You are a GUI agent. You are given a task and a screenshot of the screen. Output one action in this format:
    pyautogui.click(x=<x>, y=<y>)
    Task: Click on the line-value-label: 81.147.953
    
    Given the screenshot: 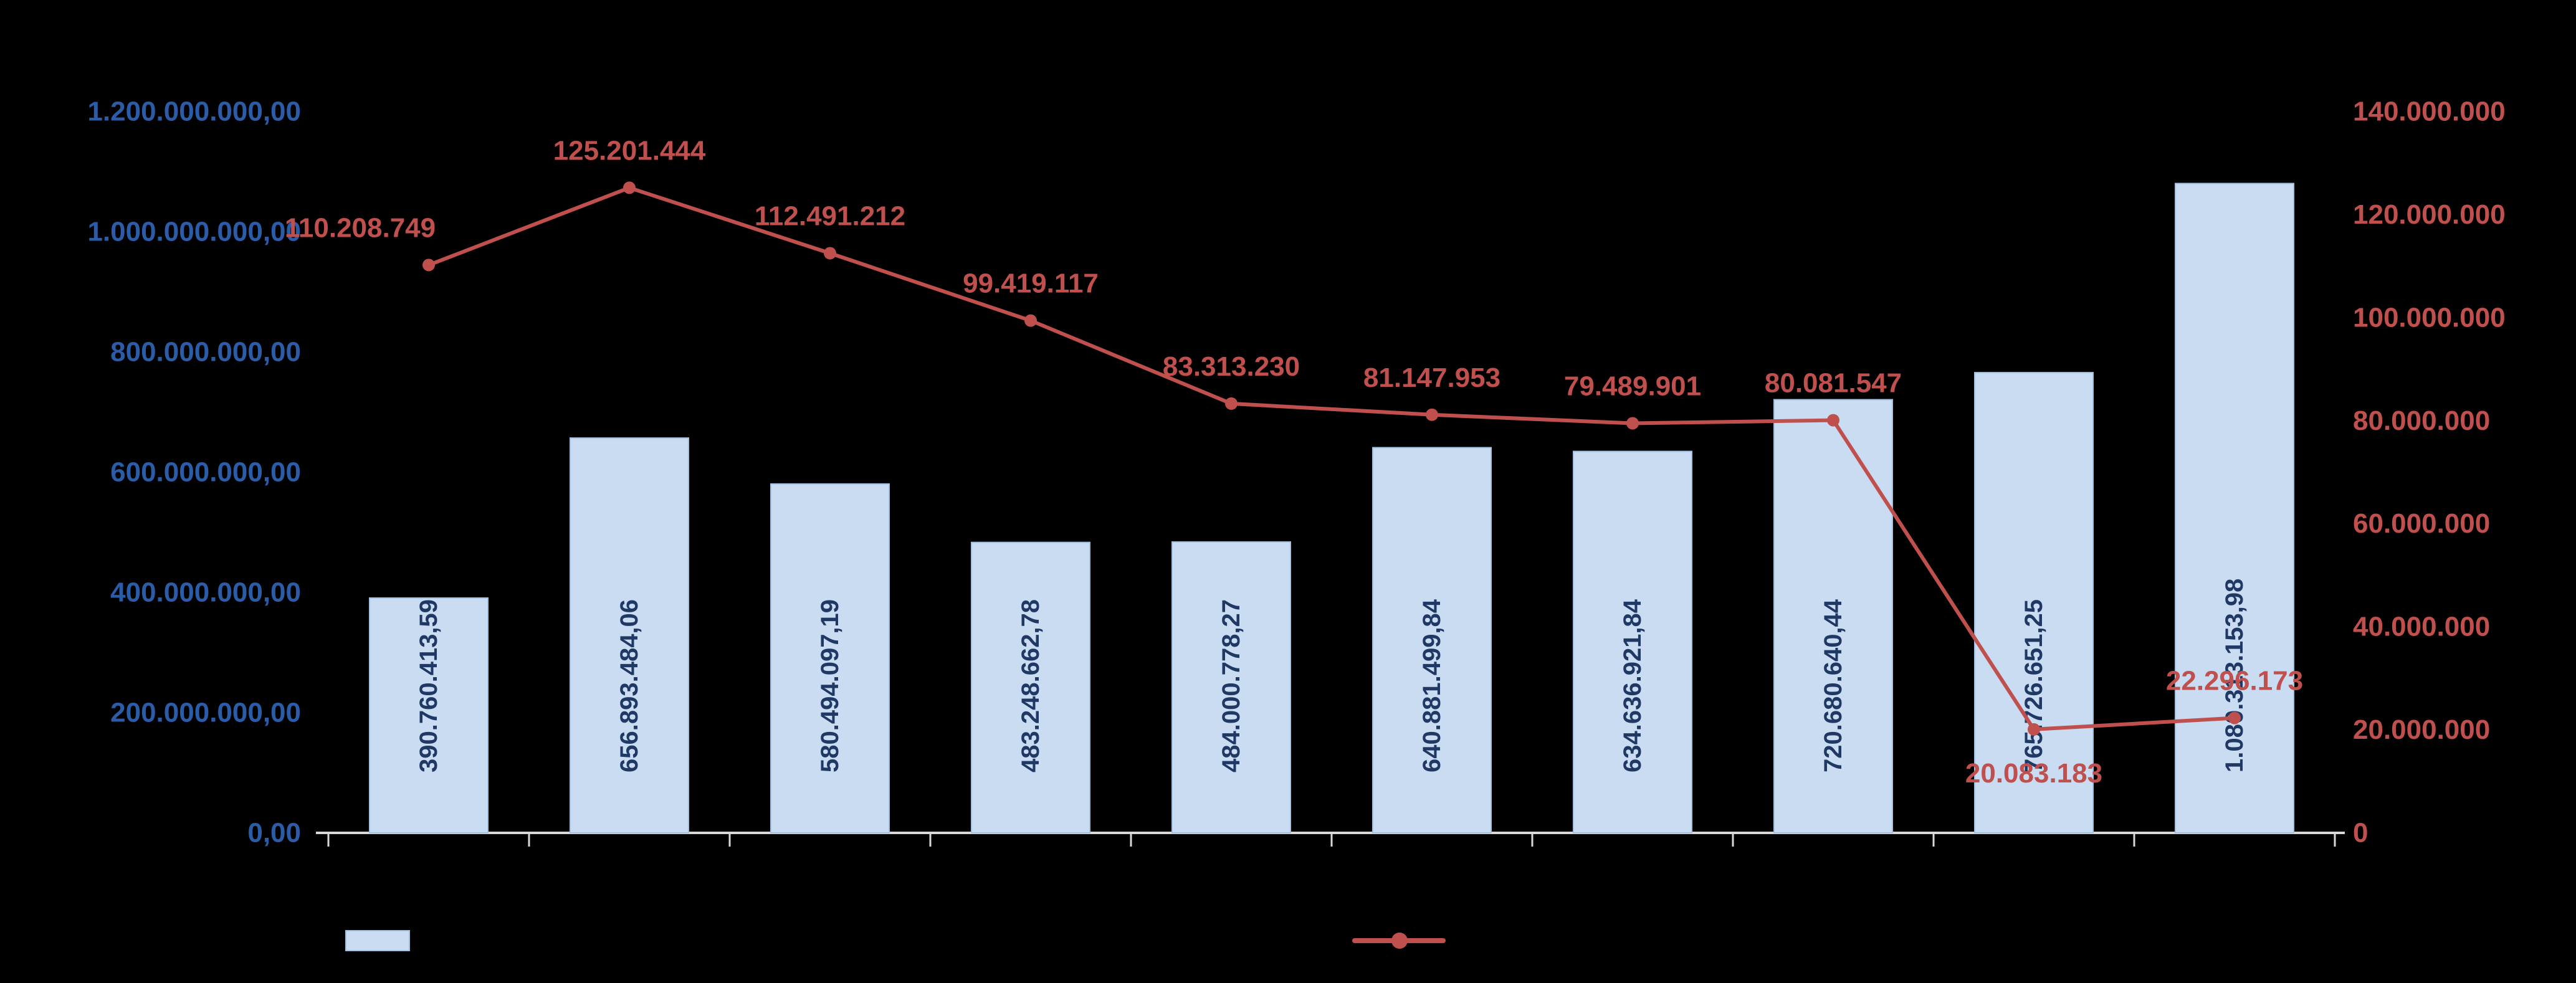 What is the action you would take?
    pyautogui.click(x=1432, y=378)
    